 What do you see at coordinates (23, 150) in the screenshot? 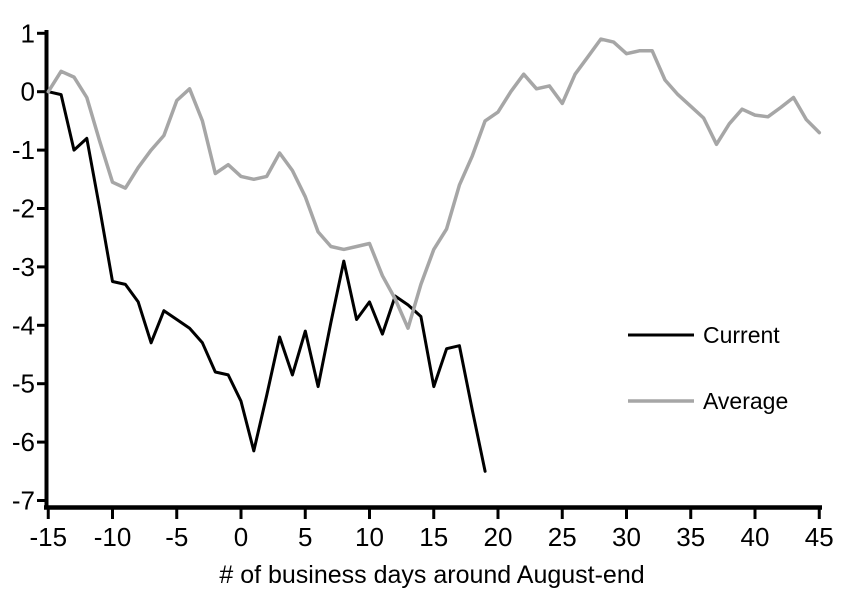
I see `y-tick-label: -1` at bounding box center [23, 150].